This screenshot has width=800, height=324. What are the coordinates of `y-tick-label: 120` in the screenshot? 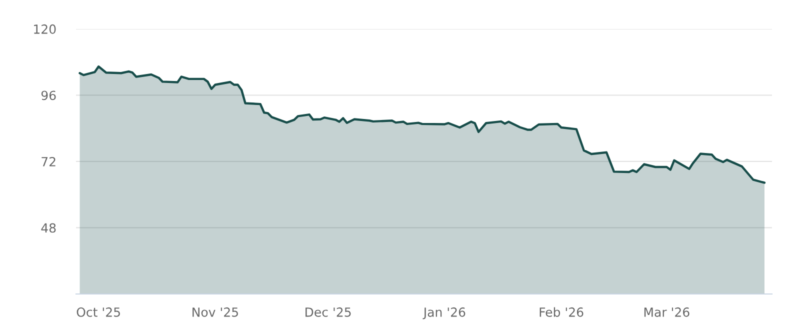 It's located at (45, 29).